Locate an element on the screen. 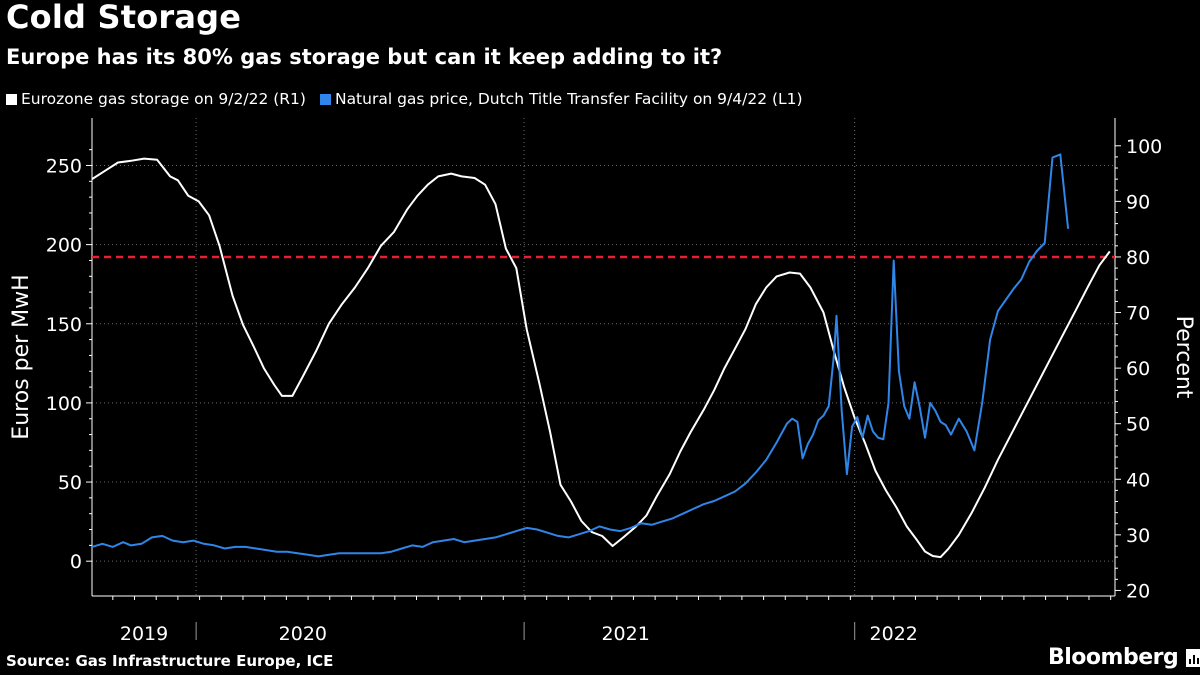 The image size is (1200, 675). source-note: Source: Gas Infrastructure Europe, ICE is located at coordinates (170, 661).